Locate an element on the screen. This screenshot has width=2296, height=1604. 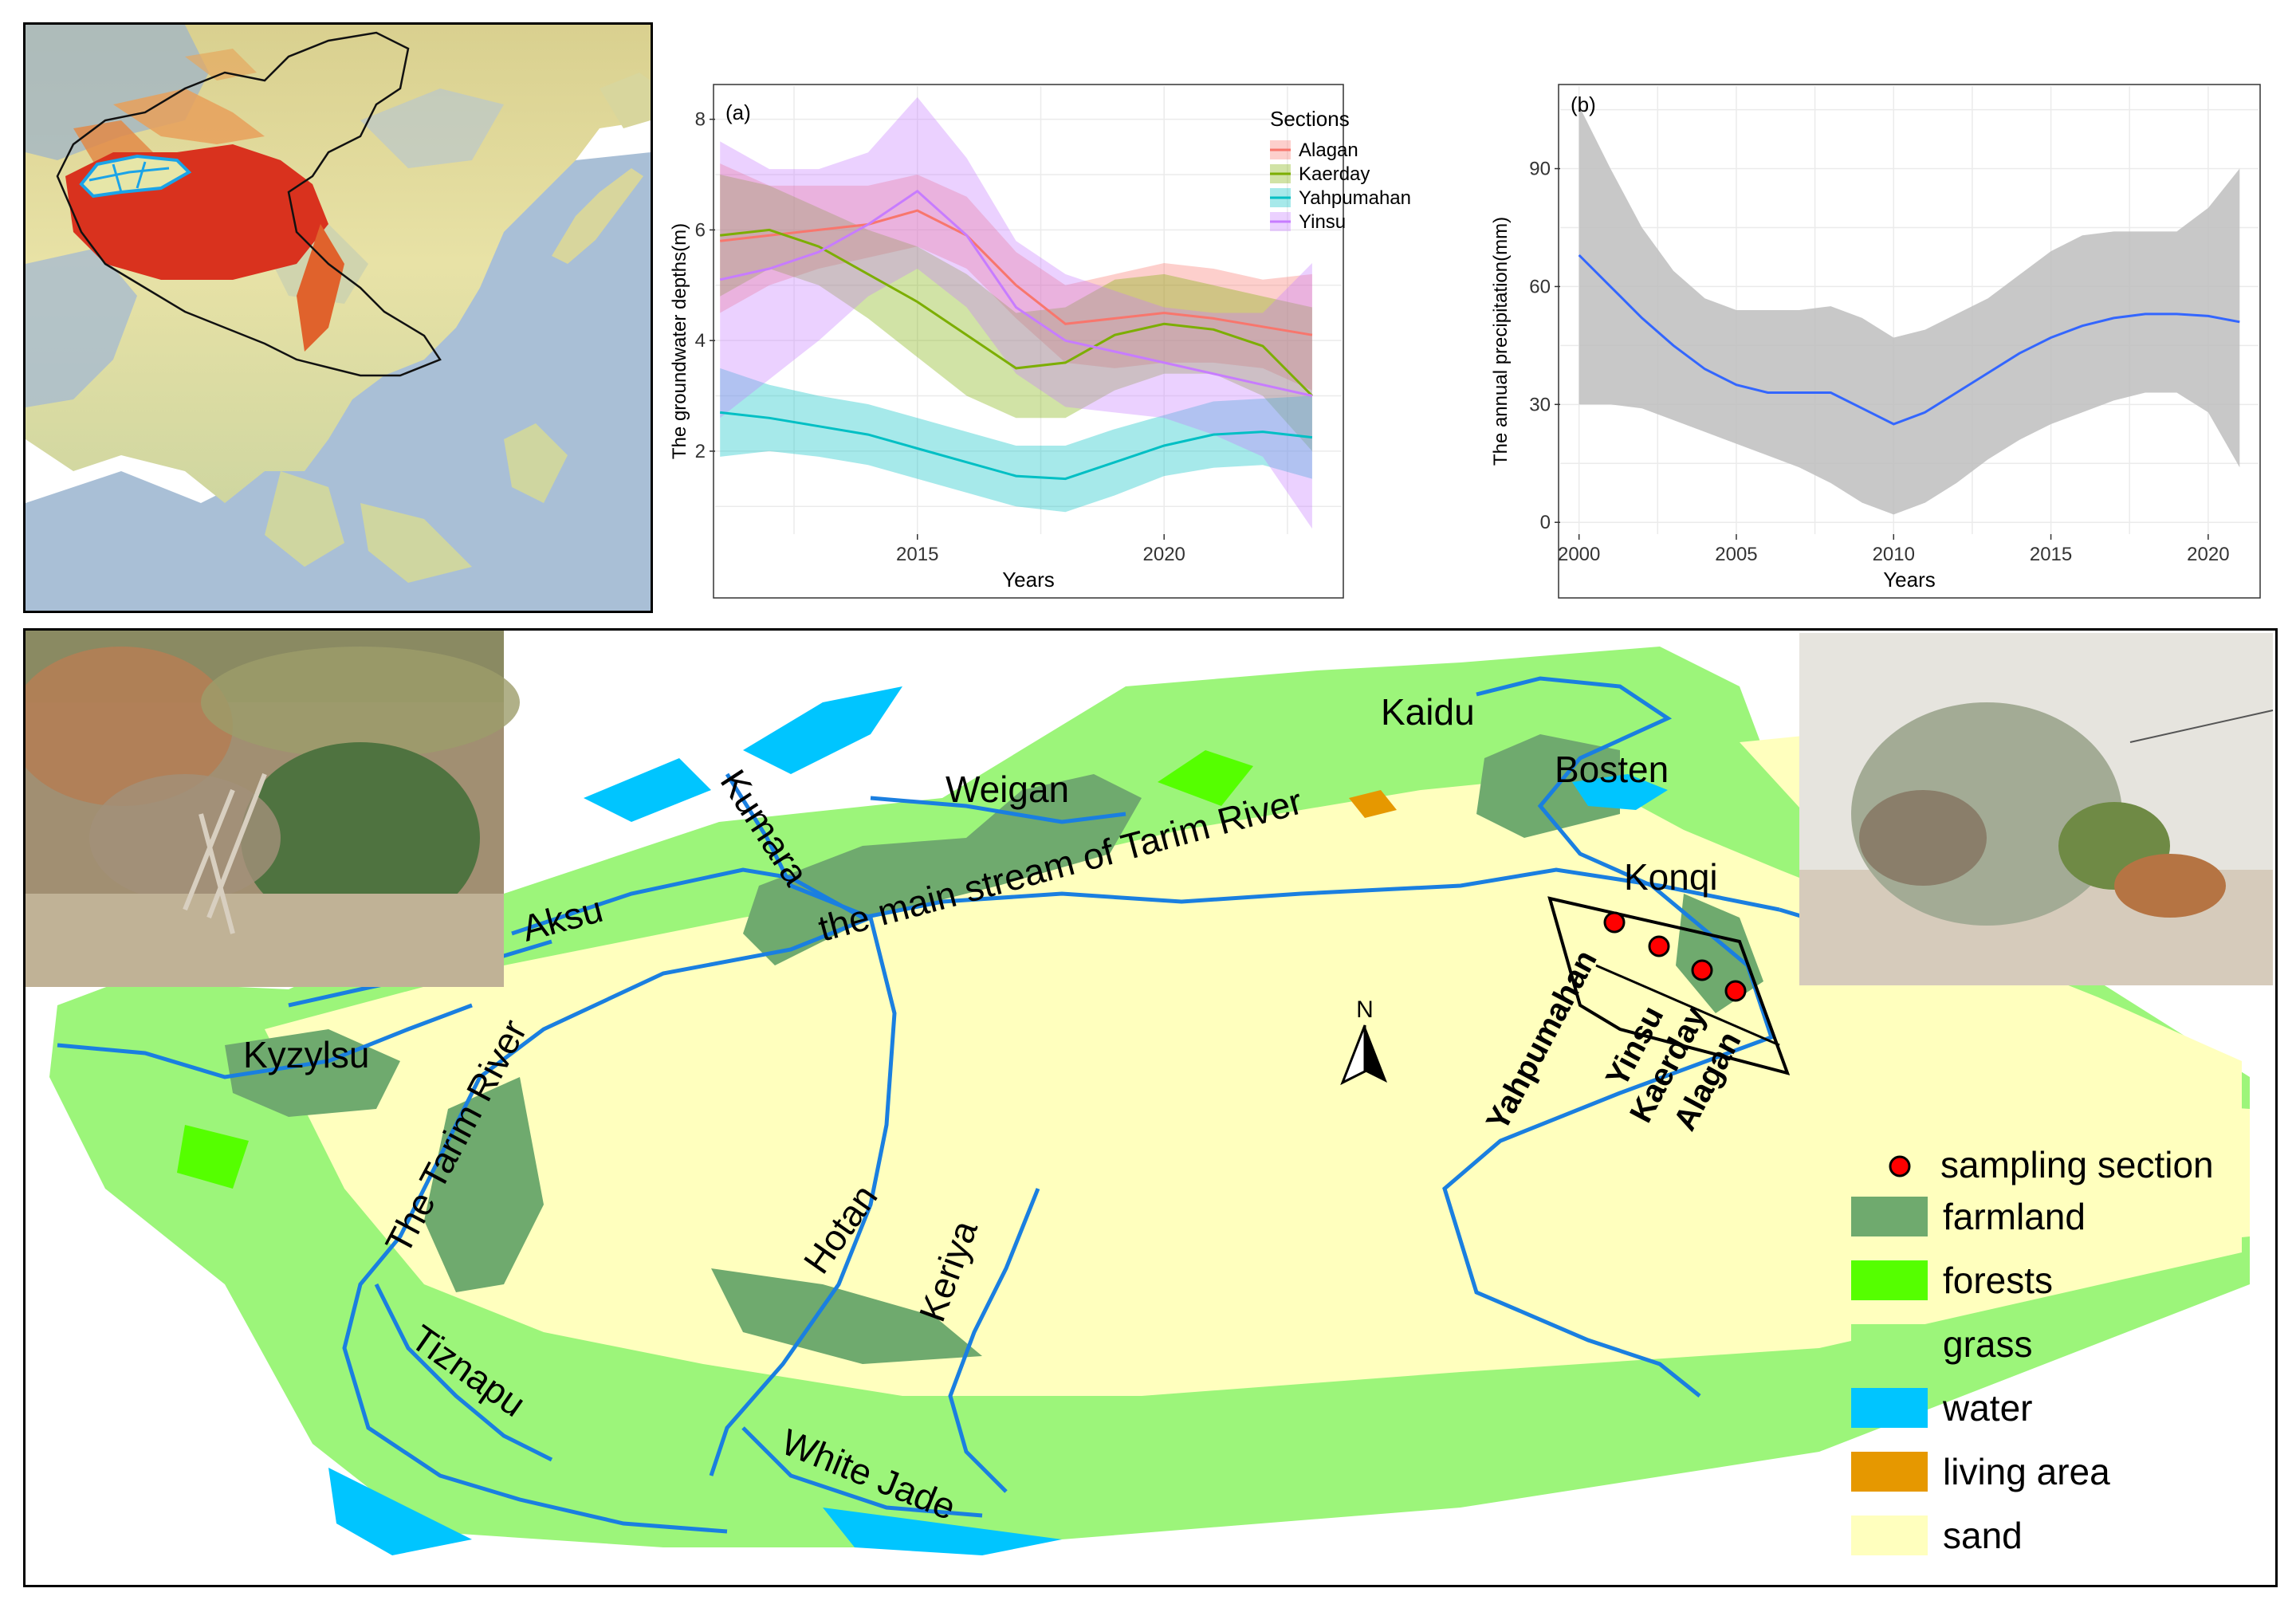
inset-map-panel is located at coordinates (338, 317).